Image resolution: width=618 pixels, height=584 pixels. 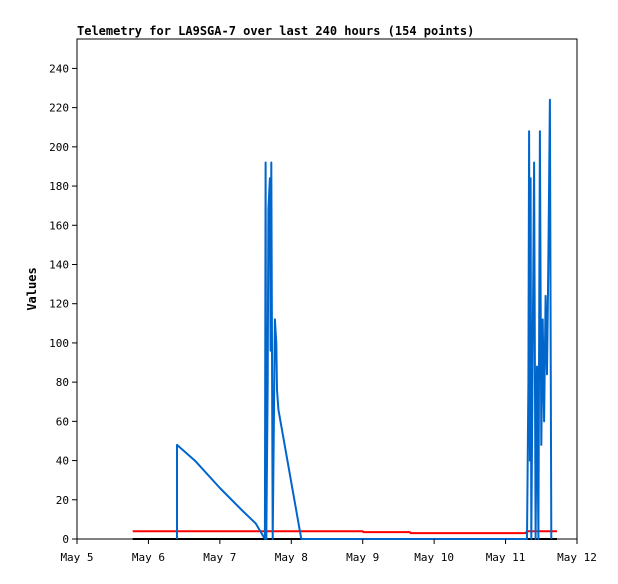 What do you see at coordinates (62, 421) in the screenshot?
I see `y-tick-label: 60` at bounding box center [62, 421].